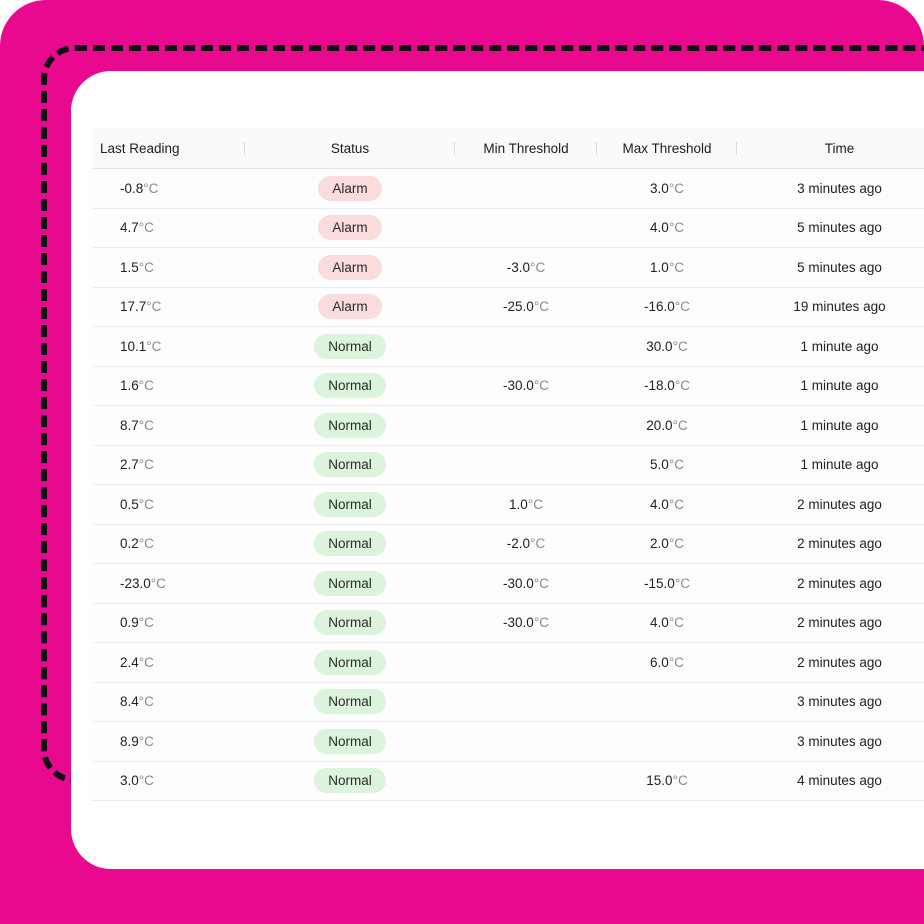 This screenshot has width=924, height=924. I want to click on status-badge: Alarm, so click(350, 307).